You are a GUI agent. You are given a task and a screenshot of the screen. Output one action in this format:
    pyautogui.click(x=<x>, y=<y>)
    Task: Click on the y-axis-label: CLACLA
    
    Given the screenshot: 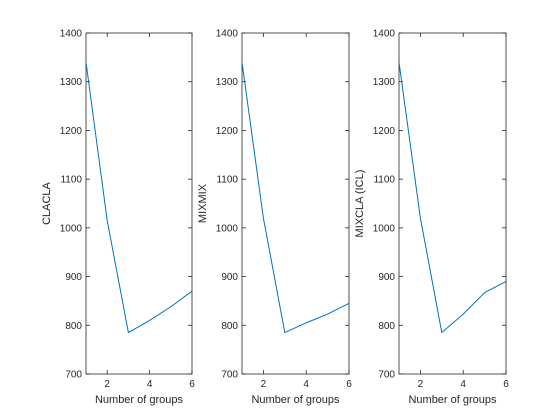 What is the action you would take?
    pyautogui.click(x=47, y=202)
    